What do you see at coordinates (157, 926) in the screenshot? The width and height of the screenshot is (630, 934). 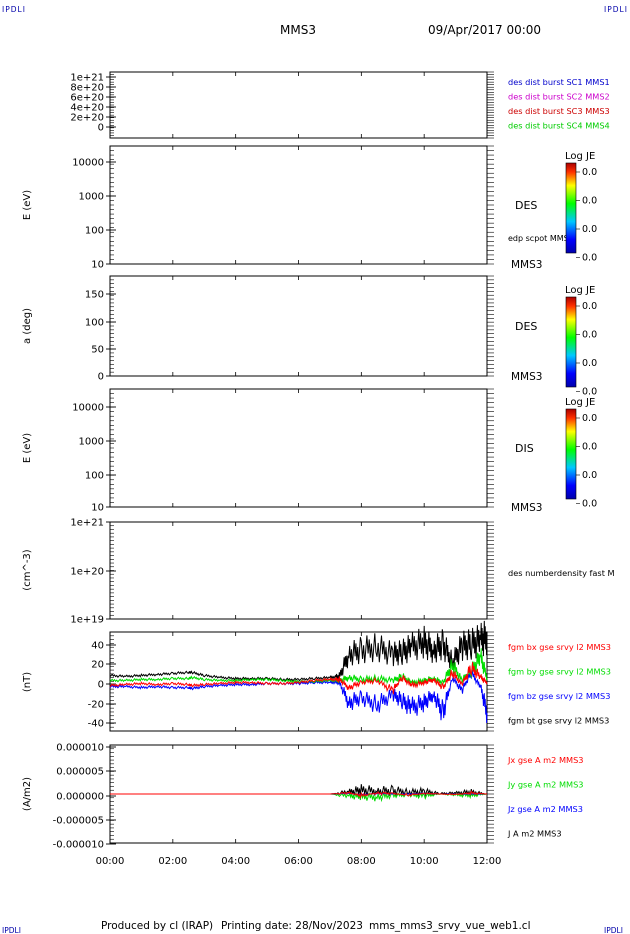 I see `footer-producer: Produced by cl (IRAP)` at bounding box center [157, 926].